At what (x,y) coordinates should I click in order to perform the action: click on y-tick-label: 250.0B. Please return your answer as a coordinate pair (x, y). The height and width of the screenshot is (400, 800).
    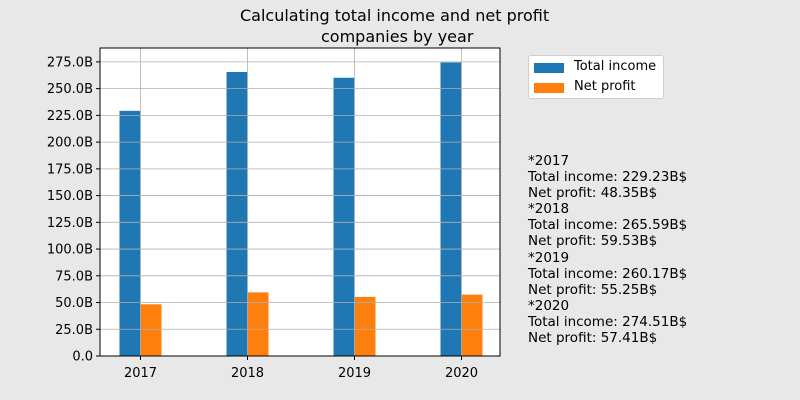
    Looking at the image, I should click on (70, 89).